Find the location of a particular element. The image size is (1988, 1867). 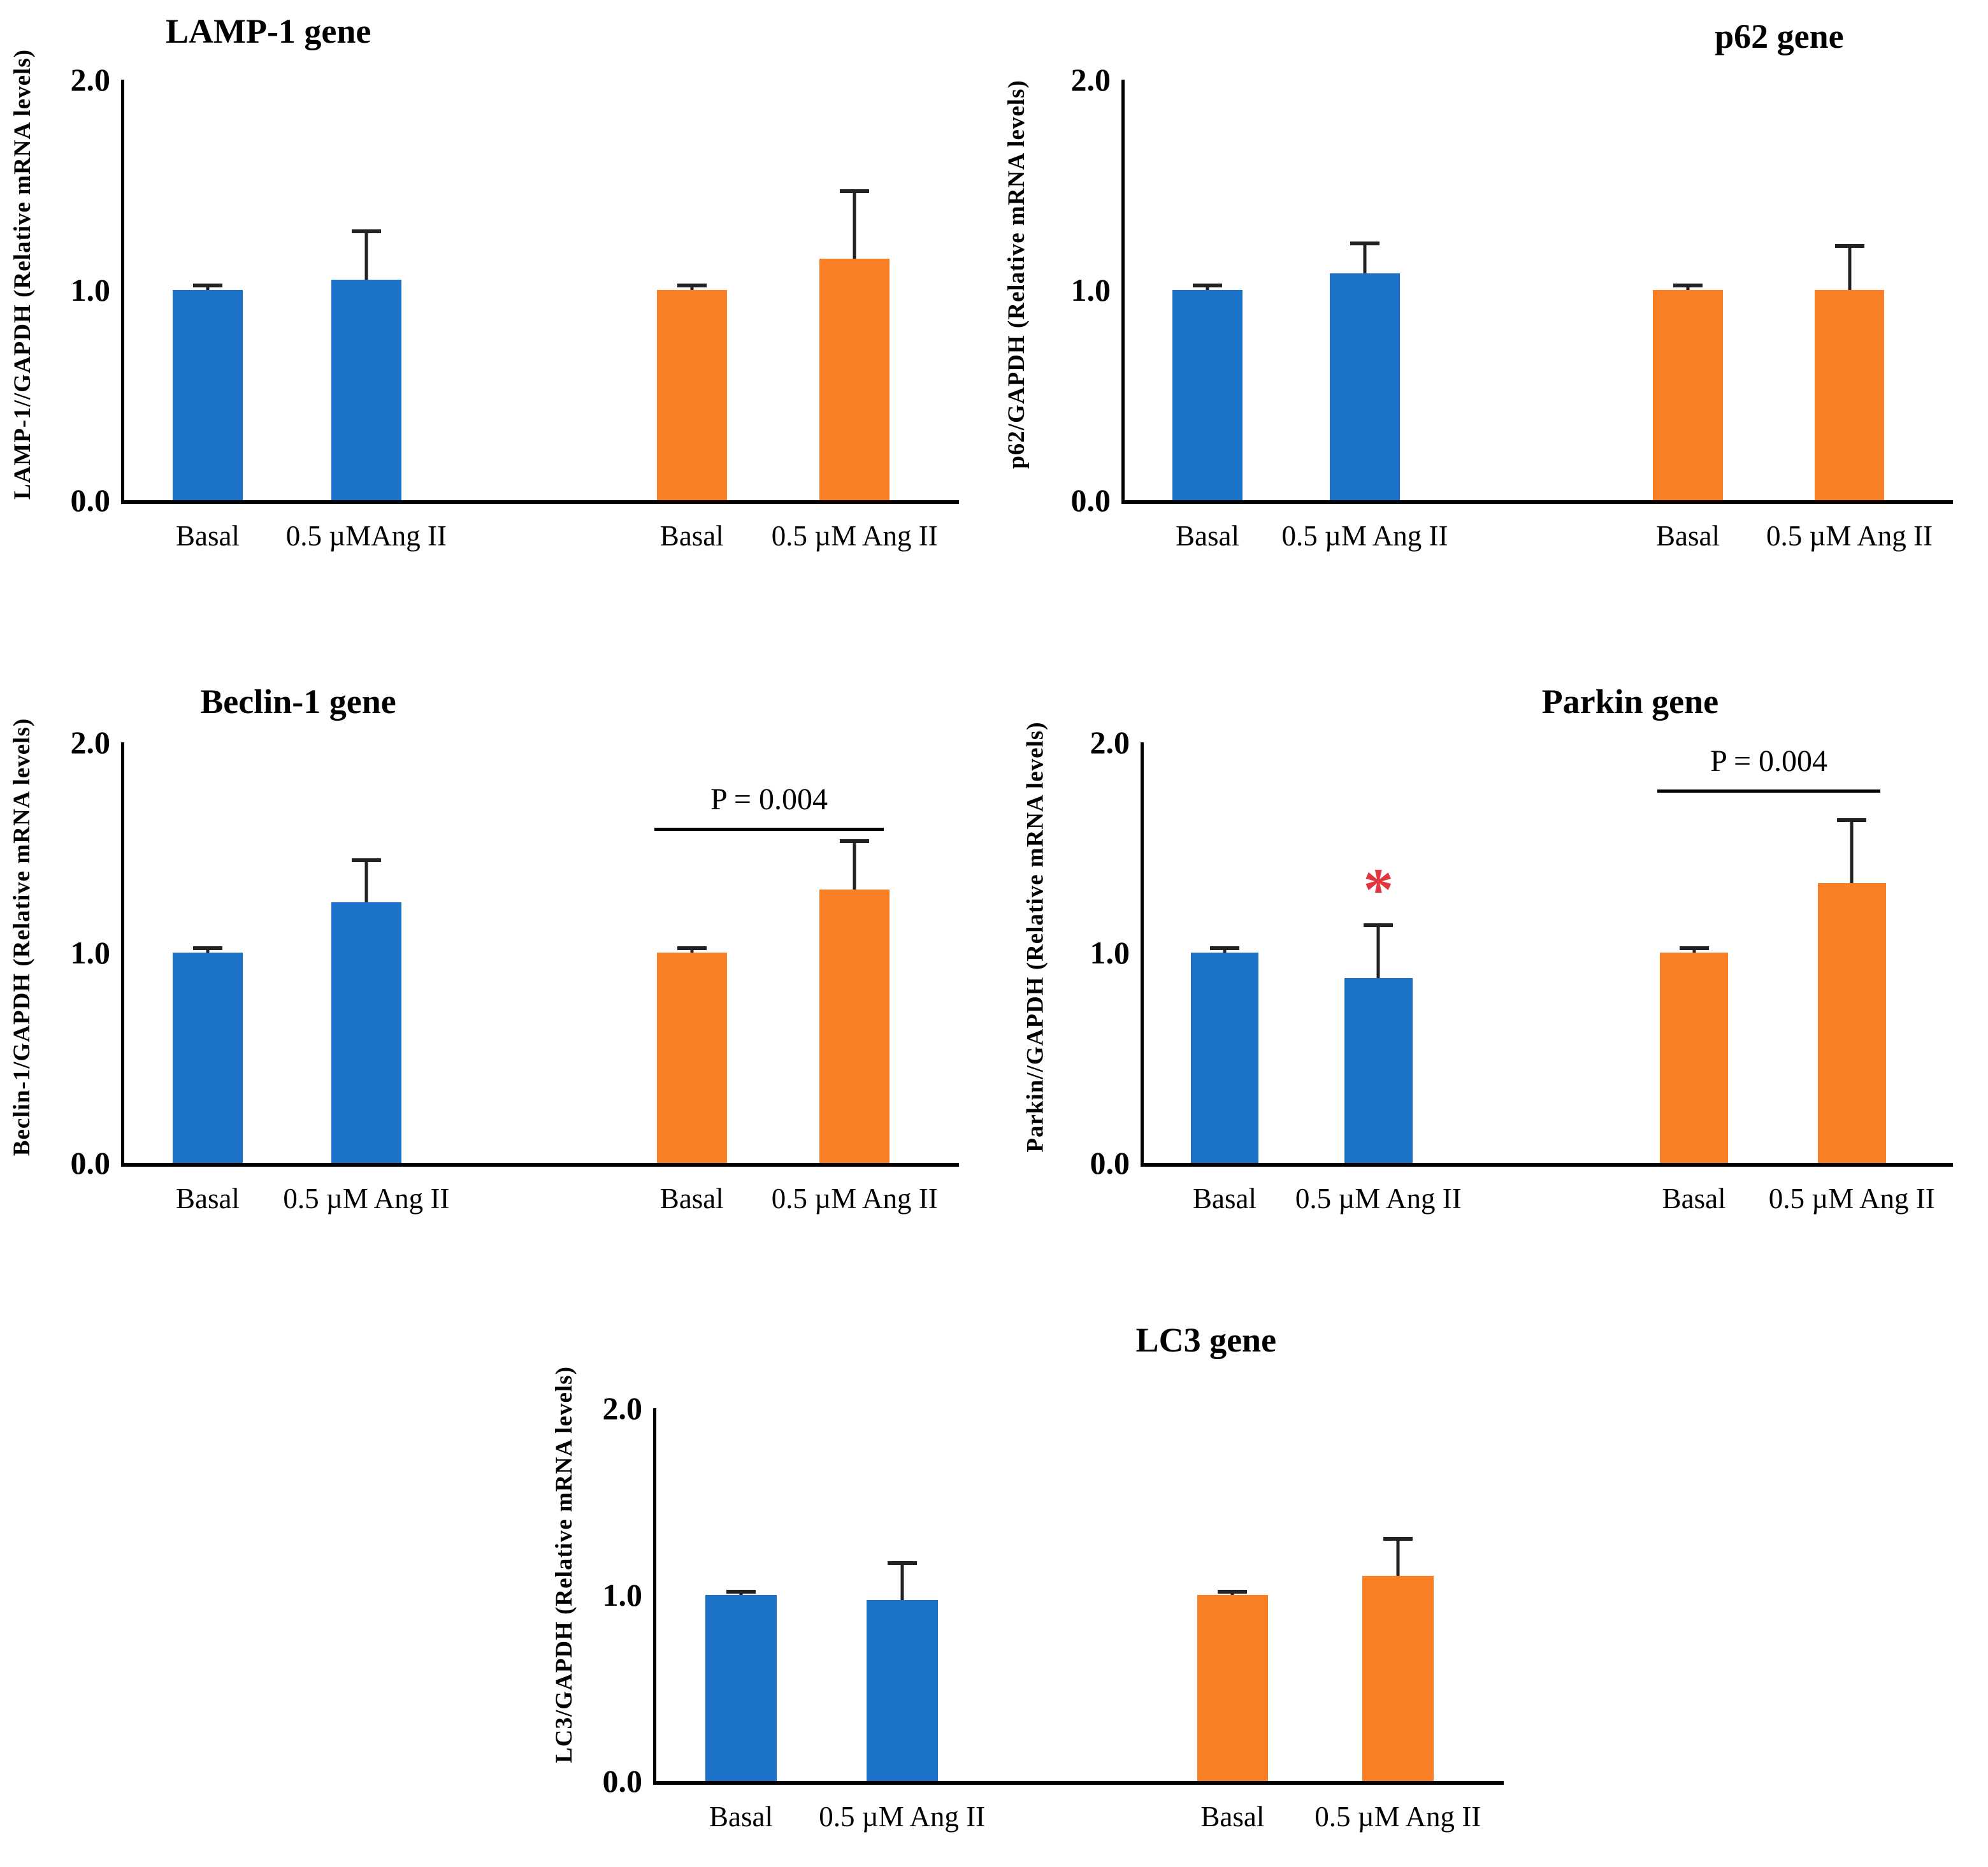

y-axis-label: p62/GAPDH (Relative mRNA levels) is located at coordinates (1016, 274).